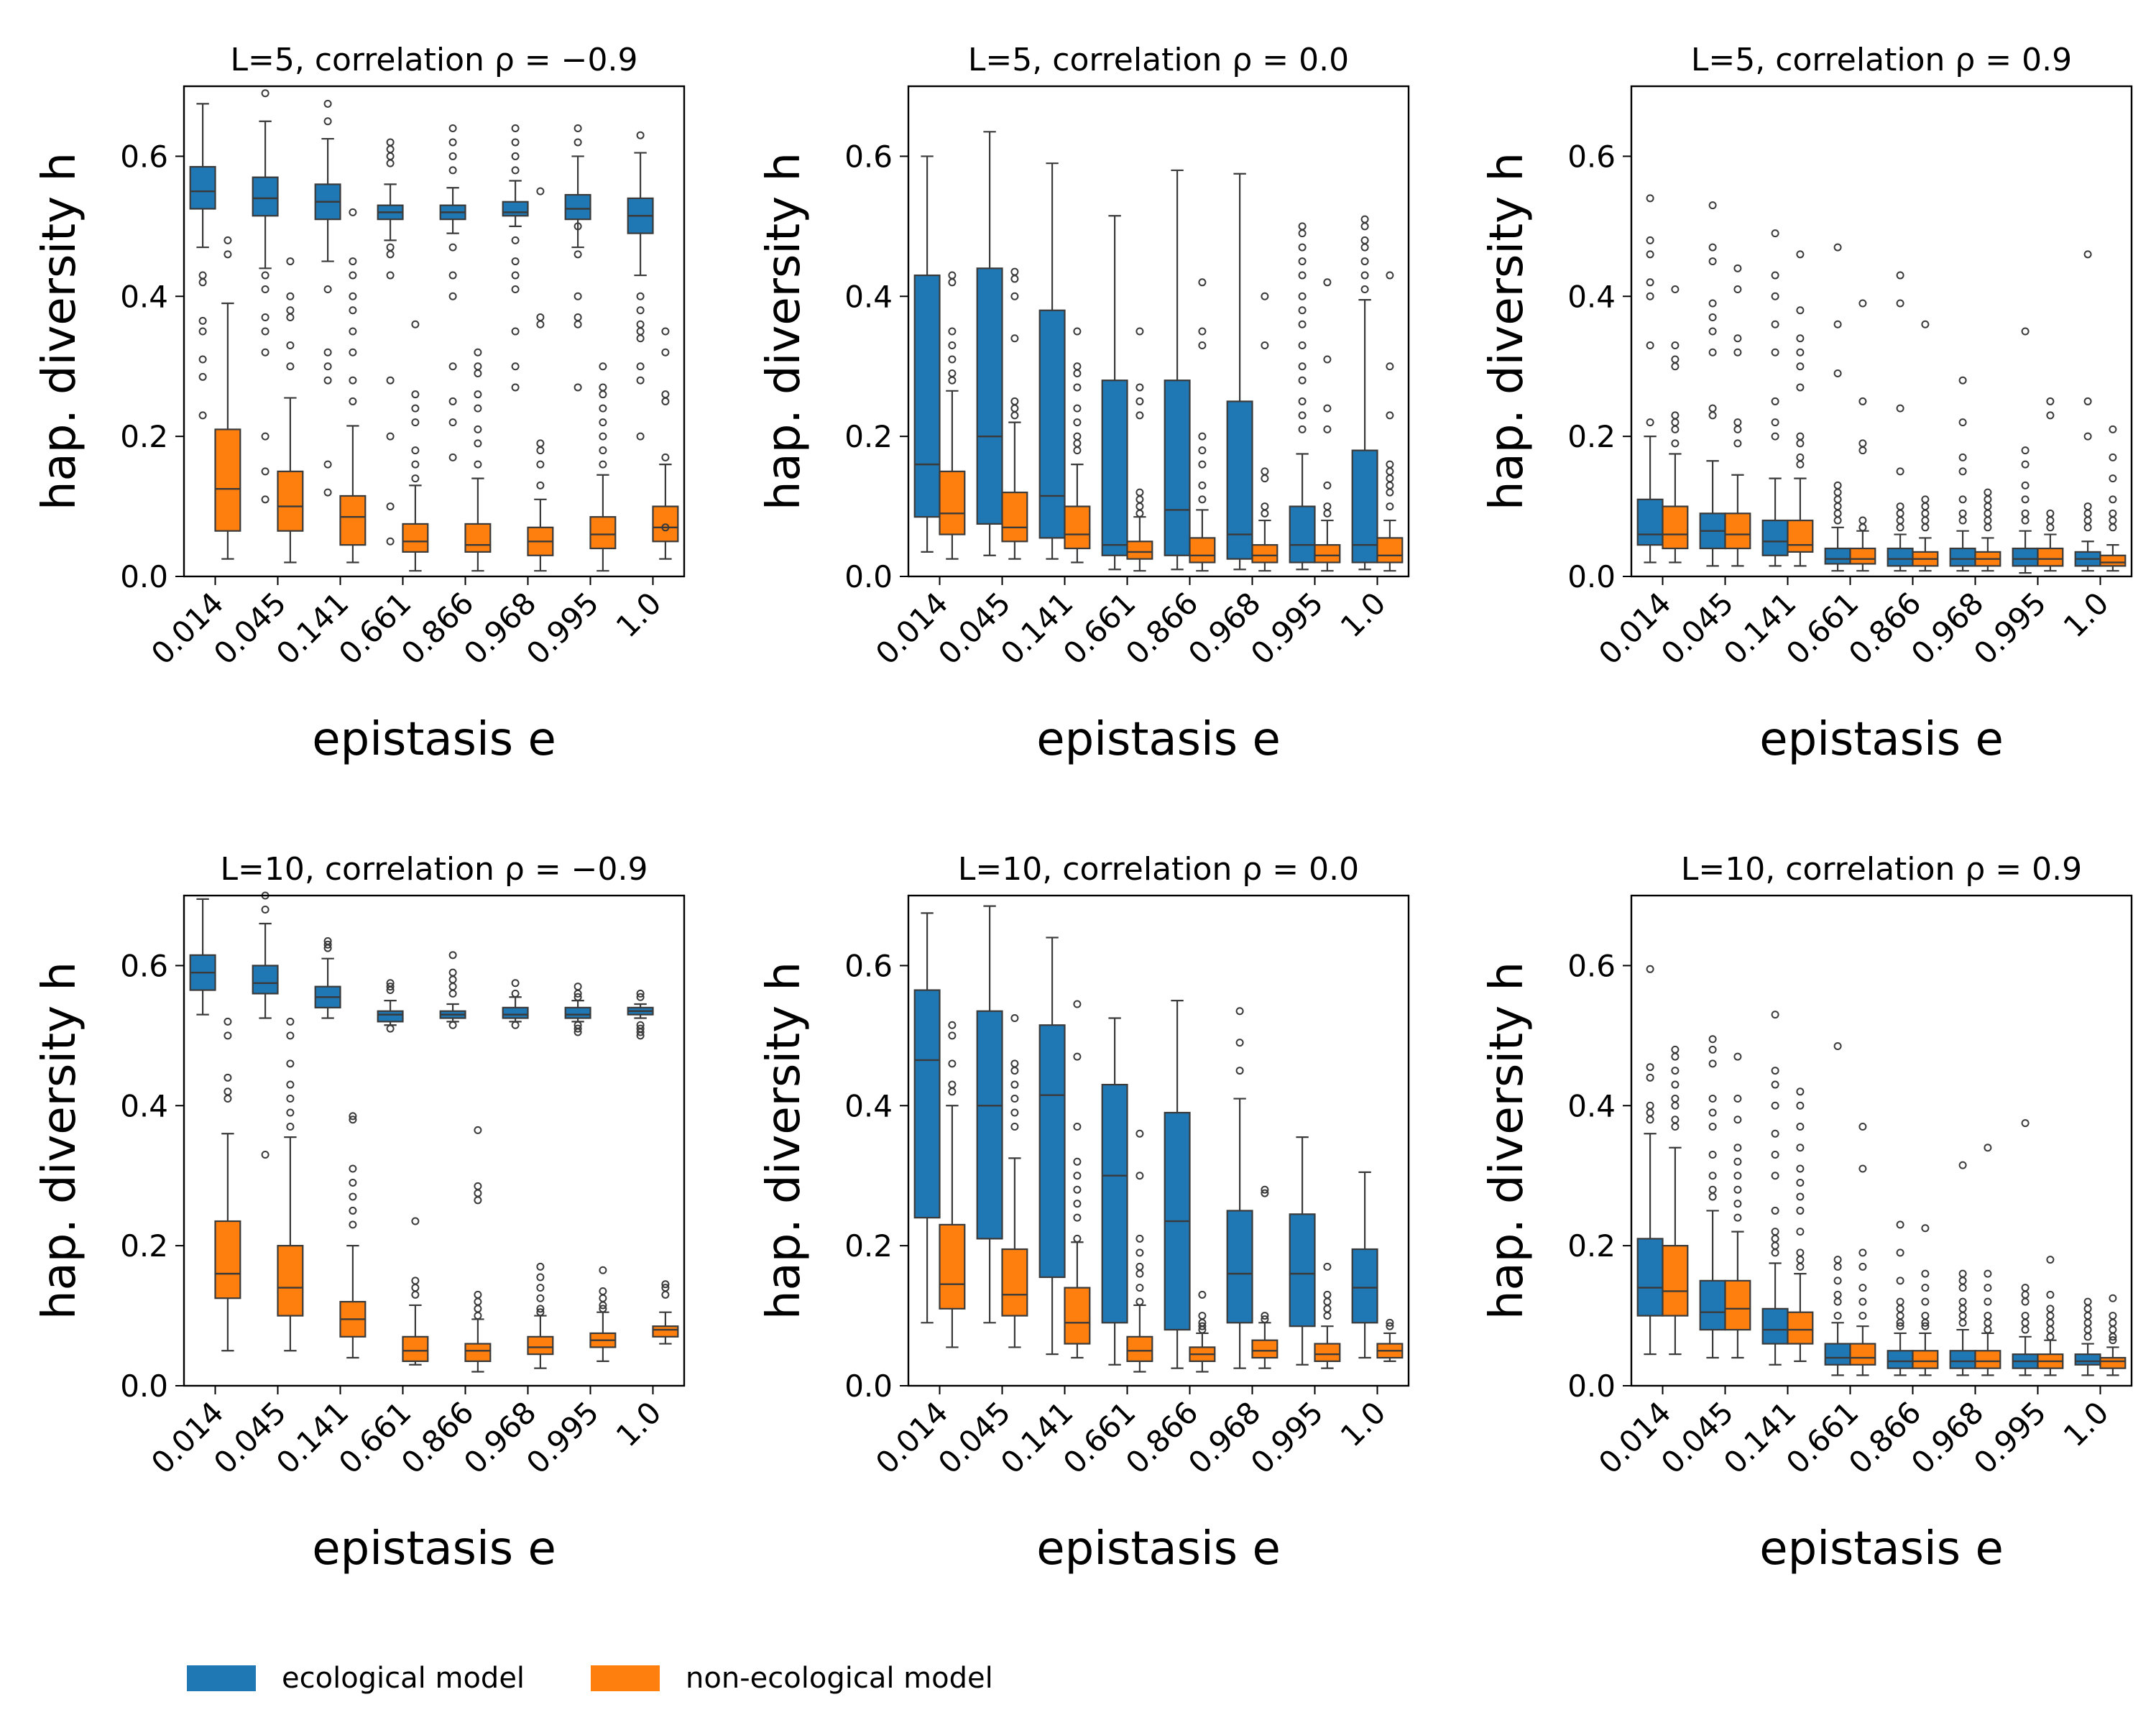 This screenshot has width=2156, height=1725. I want to click on box-non-ecological-0.045, so click(1014, 413).